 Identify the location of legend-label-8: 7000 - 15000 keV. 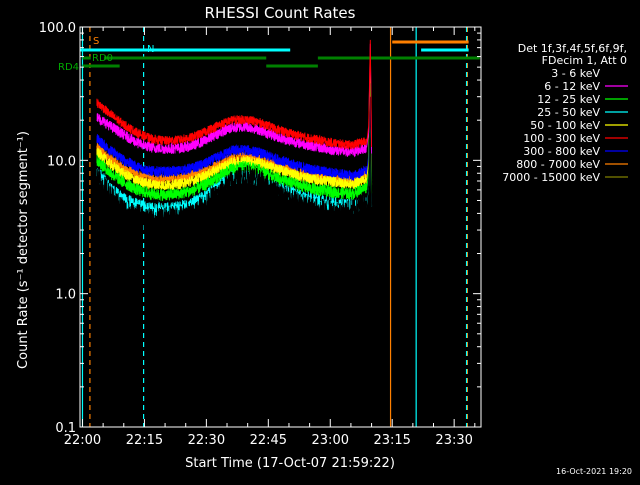
(551, 177).